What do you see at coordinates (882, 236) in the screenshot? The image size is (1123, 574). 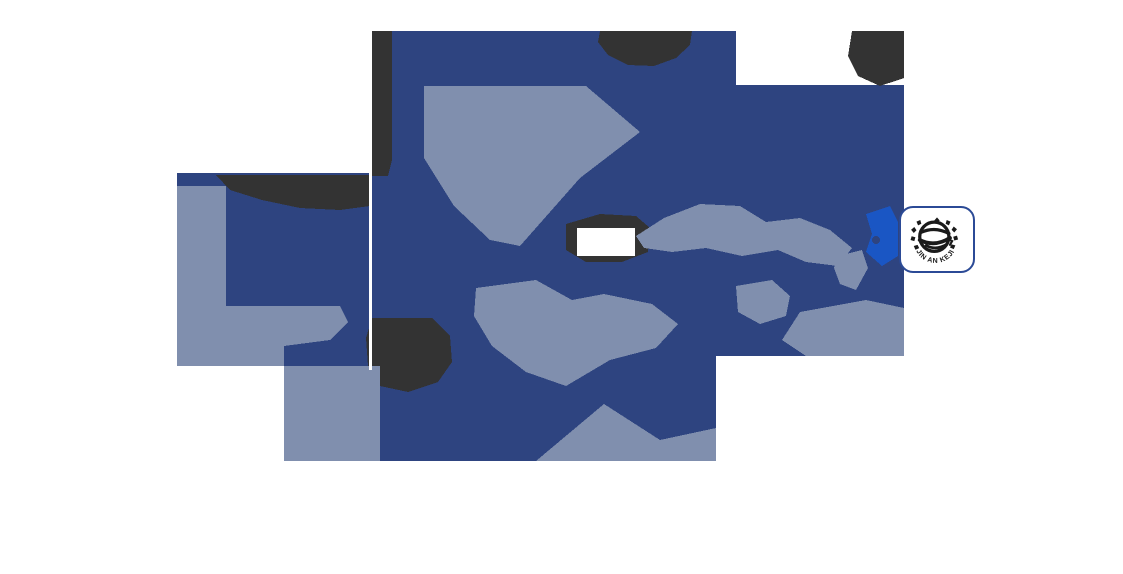 I see `accent-blue-flare` at bounding box center [882, 236].